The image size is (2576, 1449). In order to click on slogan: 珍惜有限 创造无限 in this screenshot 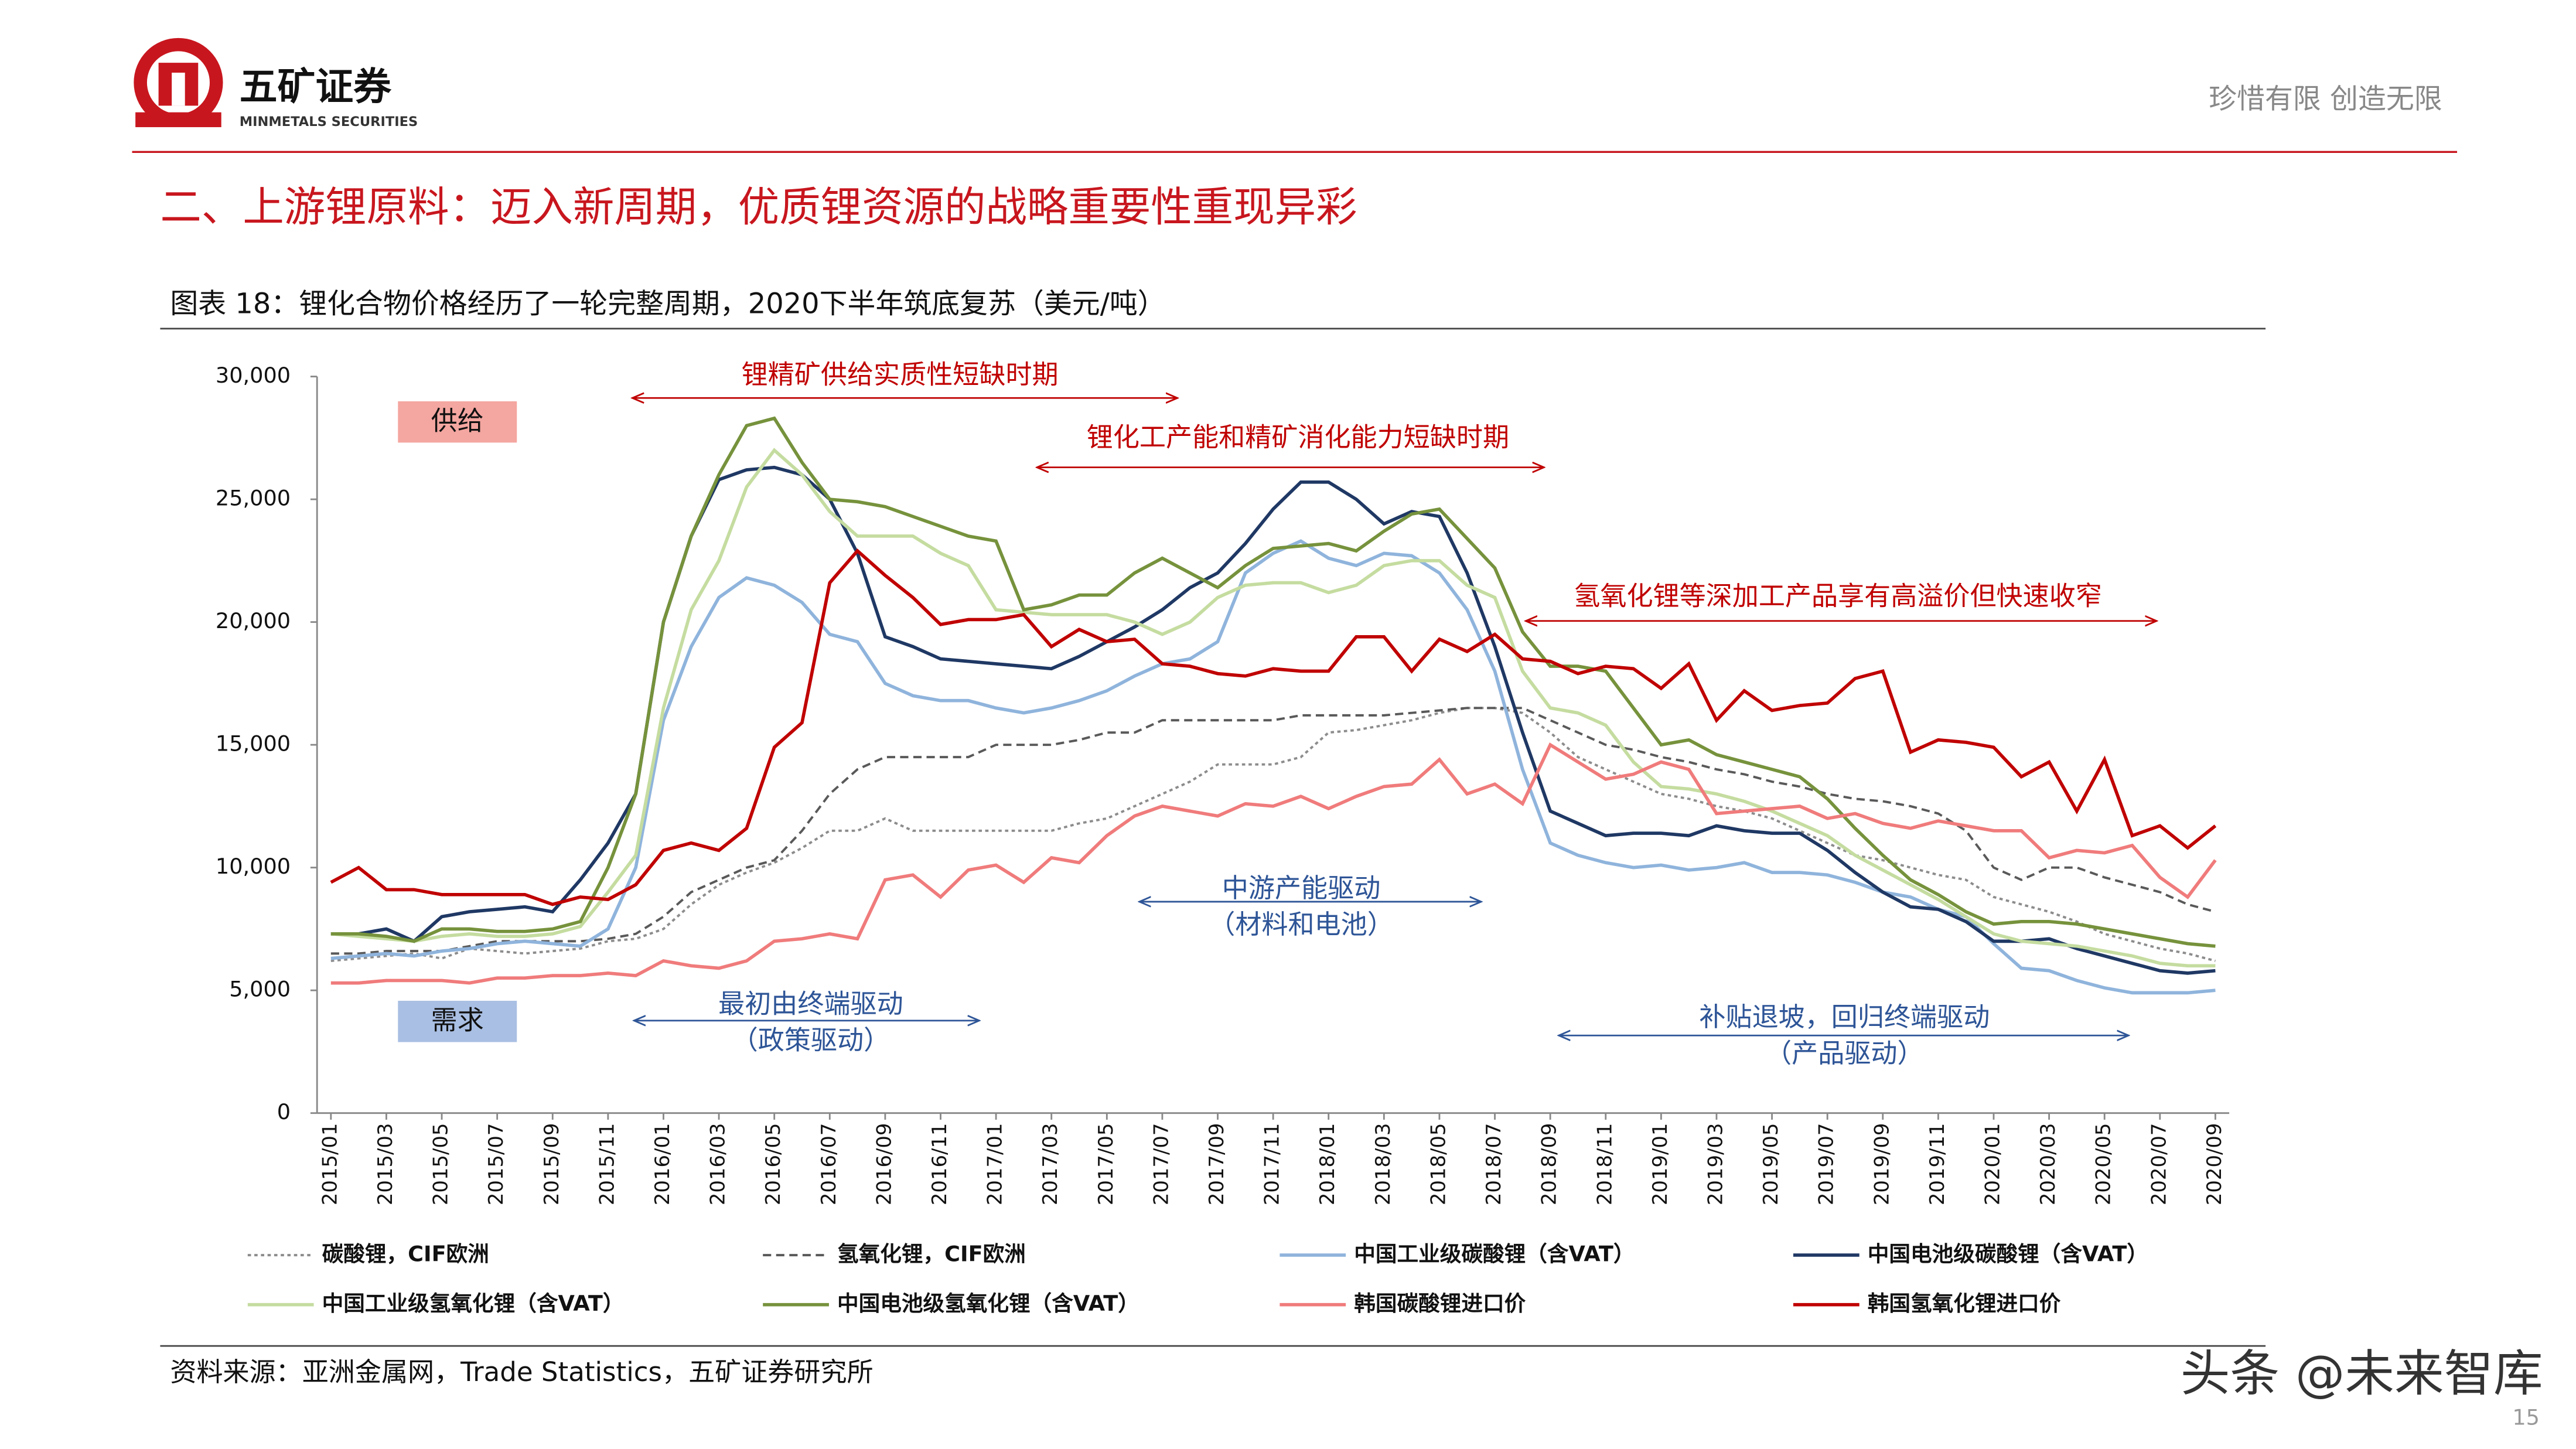, I will do `click(2325, 99)`.